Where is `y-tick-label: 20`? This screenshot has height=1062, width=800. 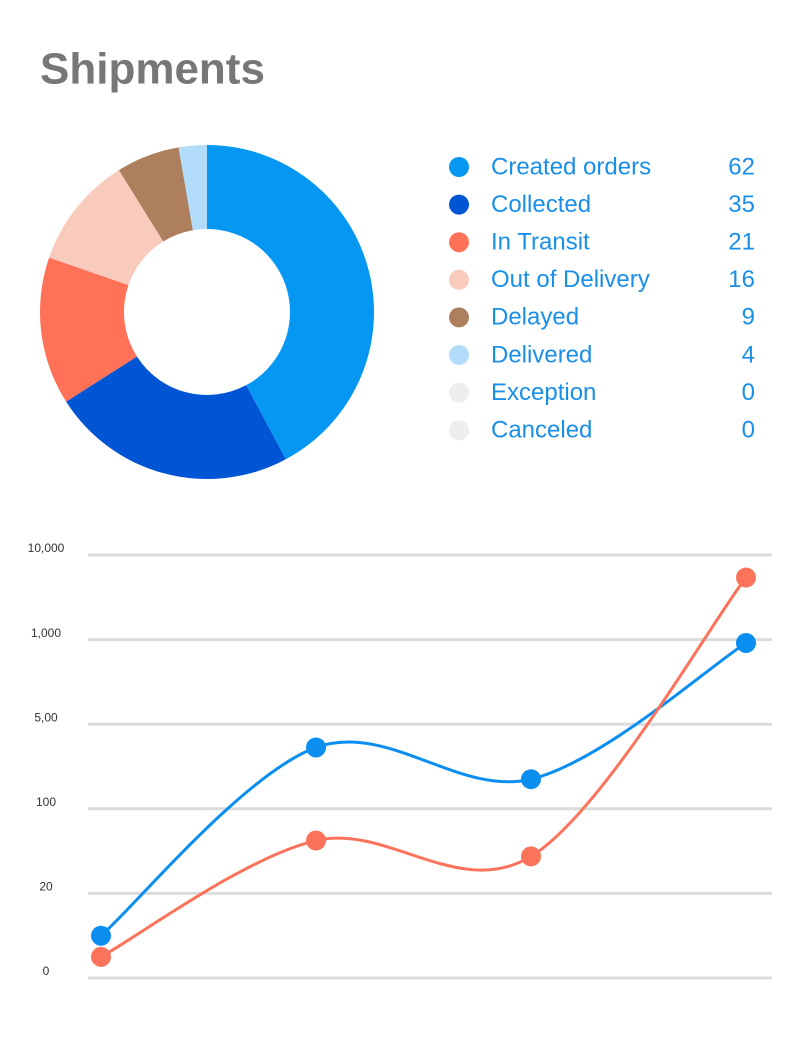 y-tick-label: 20 is located at coordinates (46, 887).